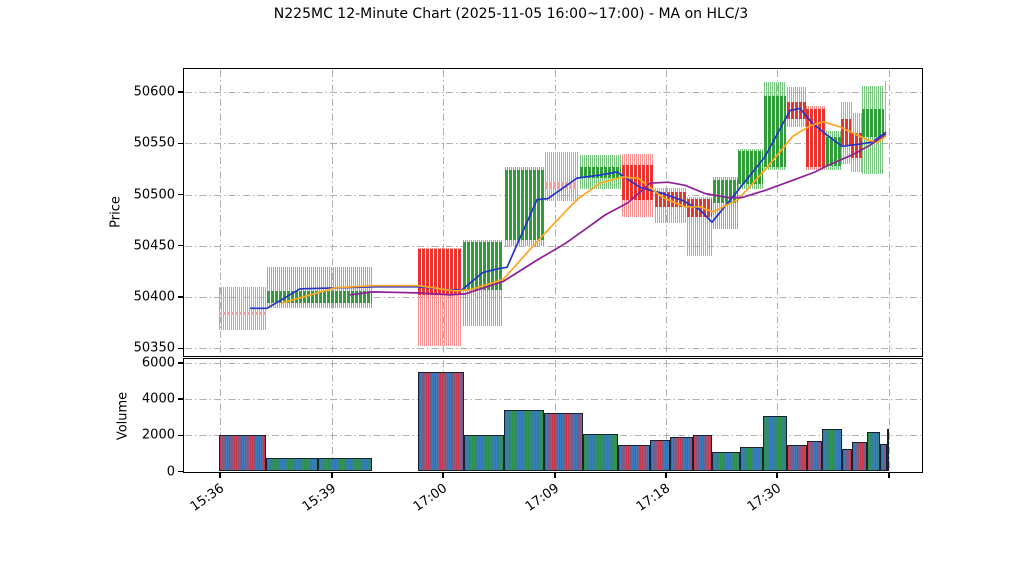 The width and height of the screenshot is (1022, 575). I want to click on price-tick-label: 50600, so click(154, 92).